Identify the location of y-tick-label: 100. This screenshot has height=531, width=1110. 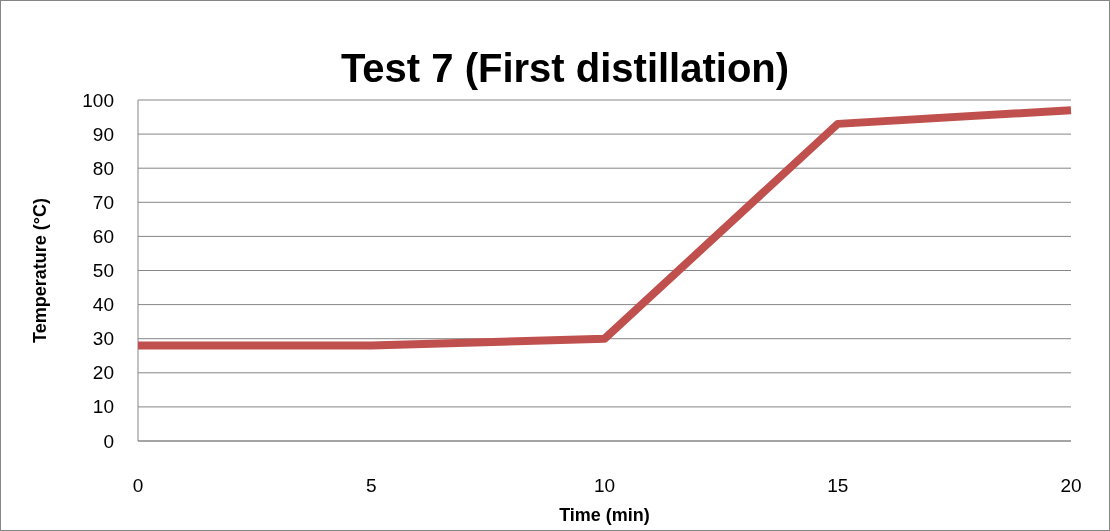
(98, 100).